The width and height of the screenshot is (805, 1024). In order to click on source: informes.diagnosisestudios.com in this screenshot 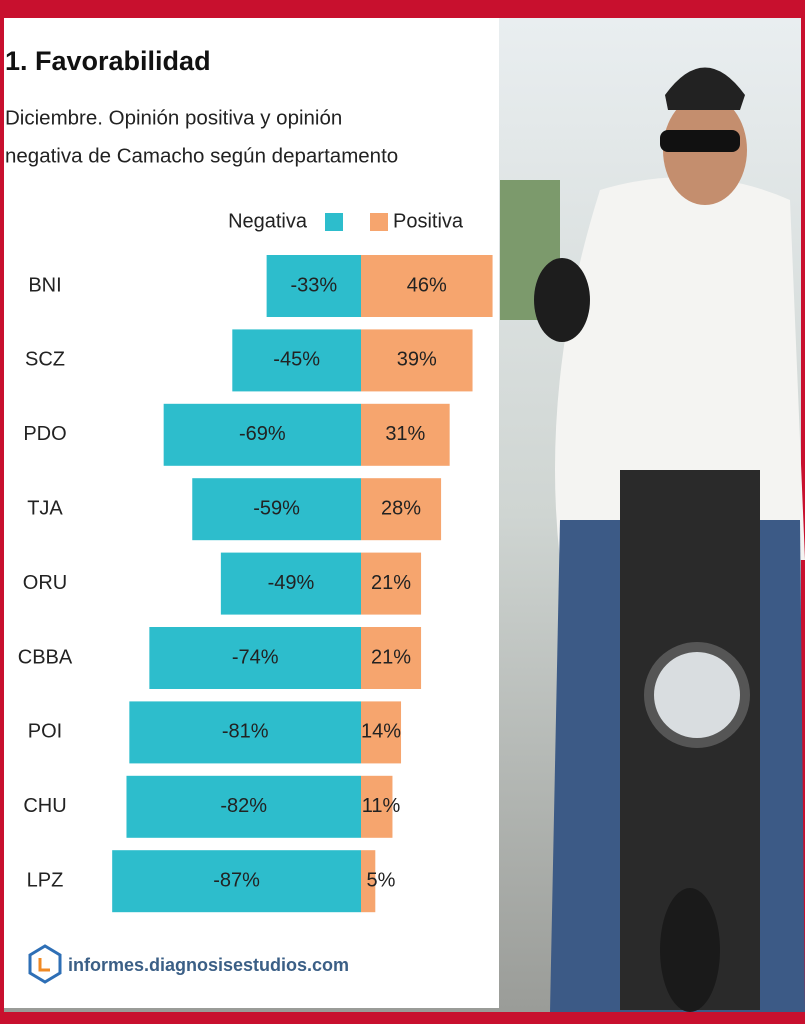, I will do `click(188, 964)`.